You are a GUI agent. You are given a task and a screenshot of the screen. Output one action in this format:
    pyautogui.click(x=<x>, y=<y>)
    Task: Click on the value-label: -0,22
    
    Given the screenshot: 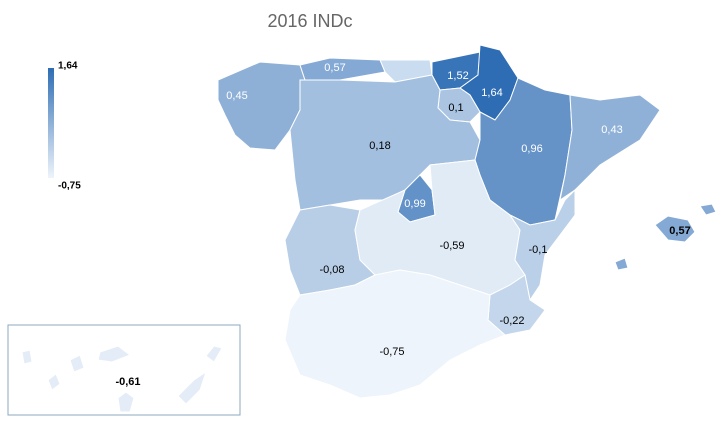 What is the action you would take?
    pyautogui.click(x=511, y=321)
    